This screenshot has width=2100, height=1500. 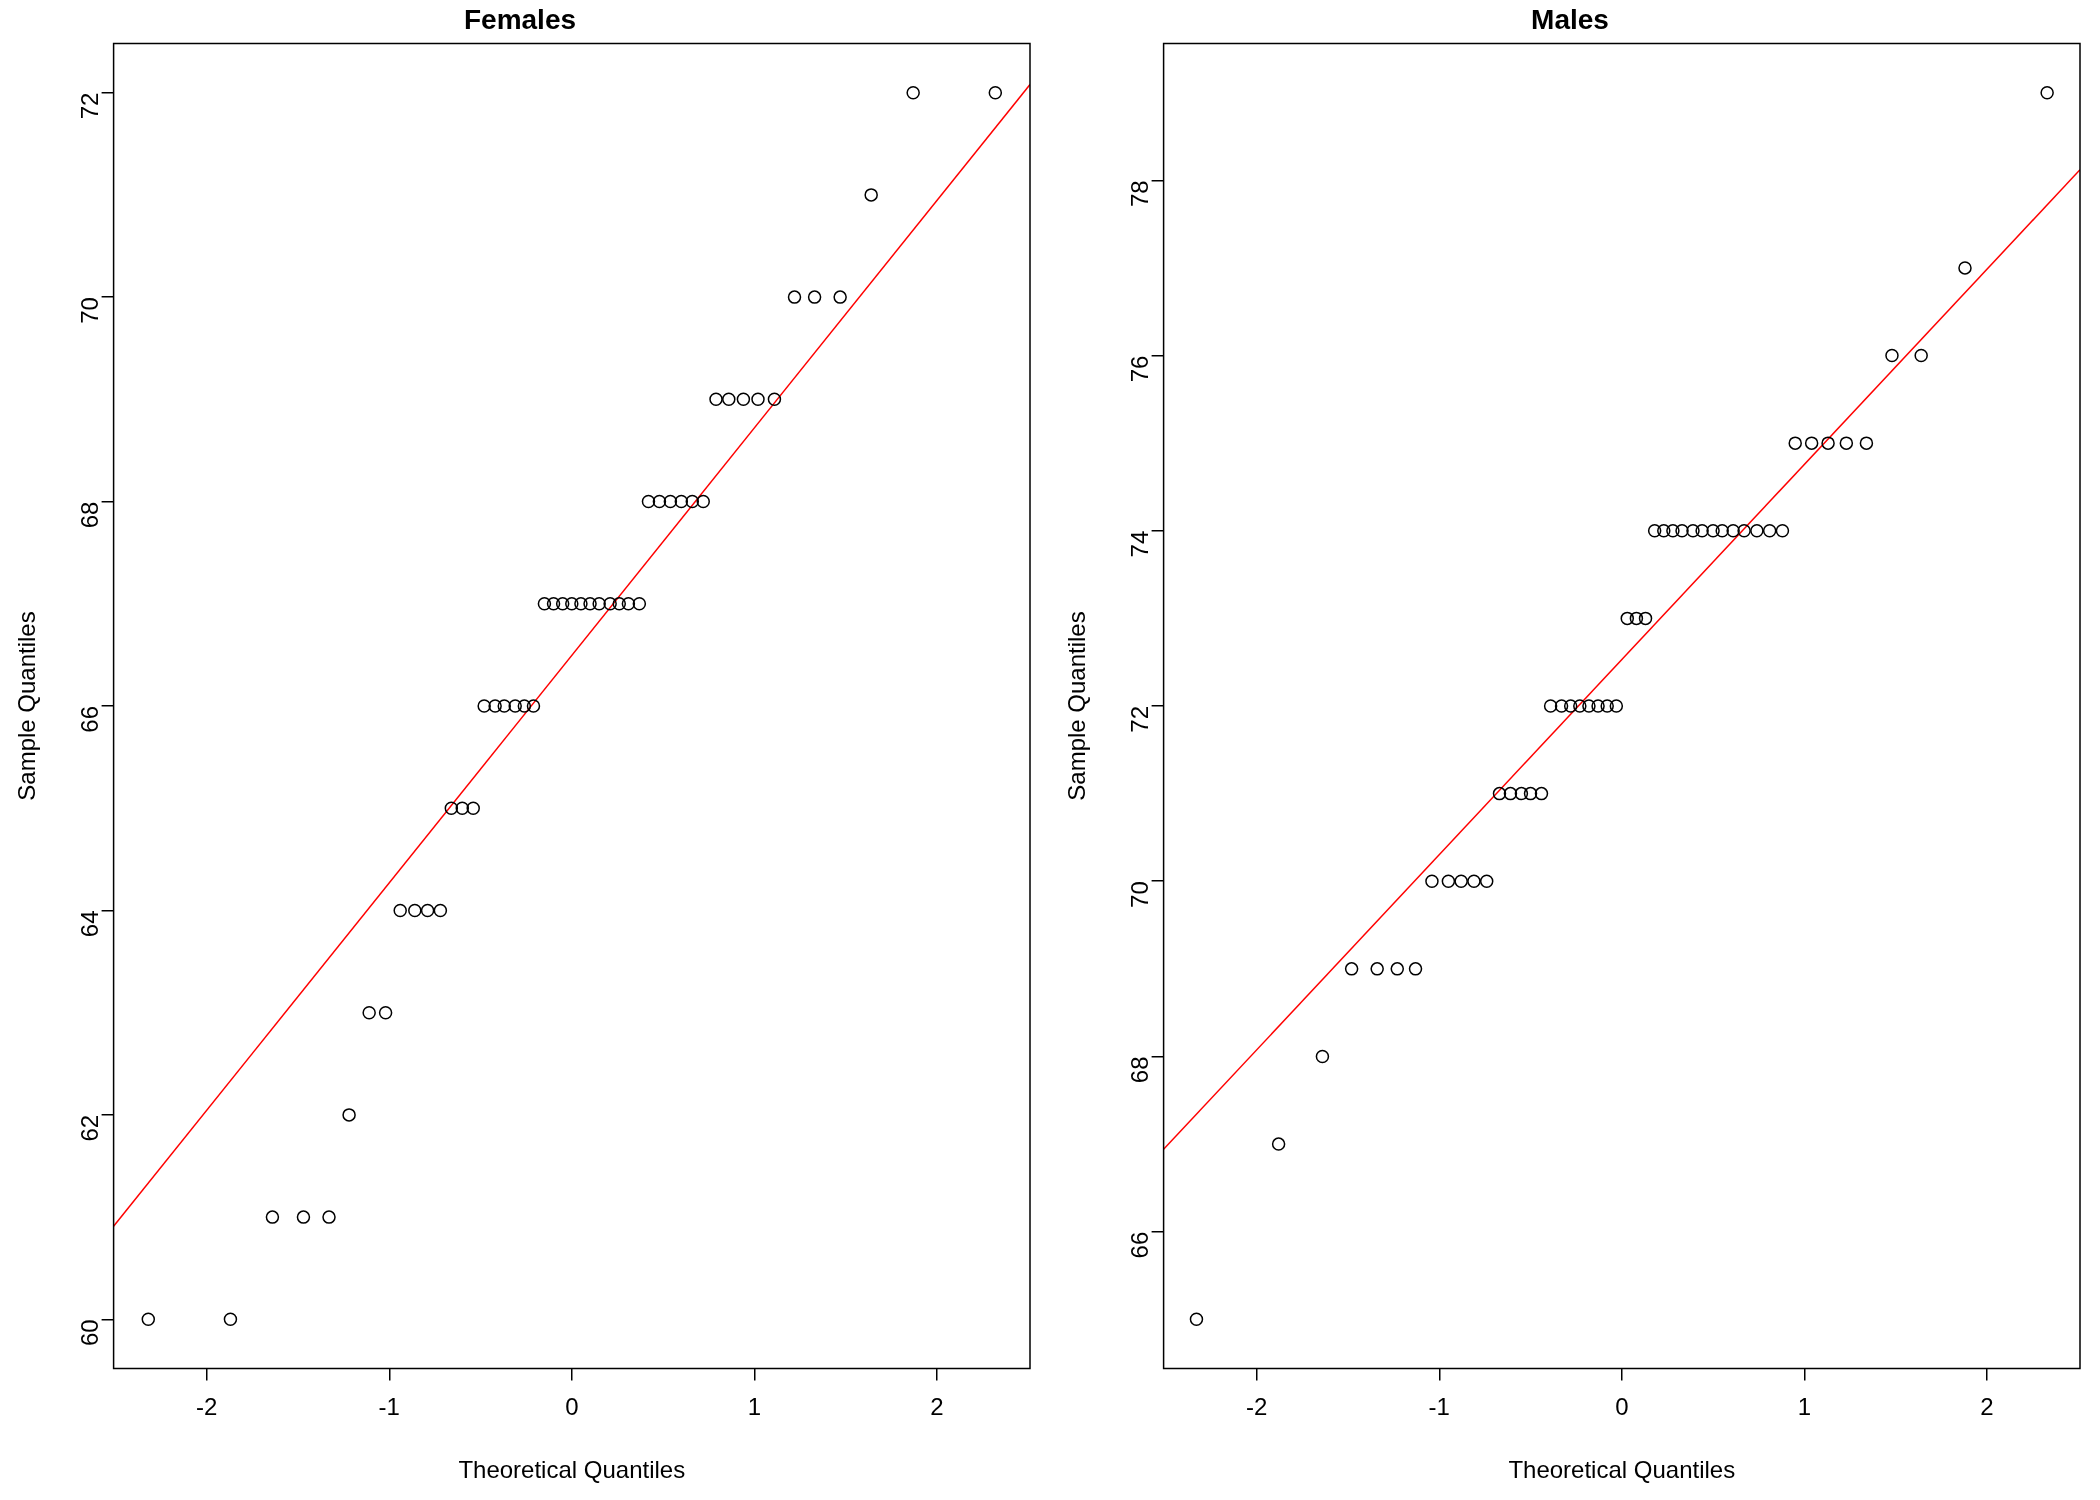 What do you see at coordinates (520, 19) in the screenshot?
I see `chart-title: Females` at bounding box center [520, 19].